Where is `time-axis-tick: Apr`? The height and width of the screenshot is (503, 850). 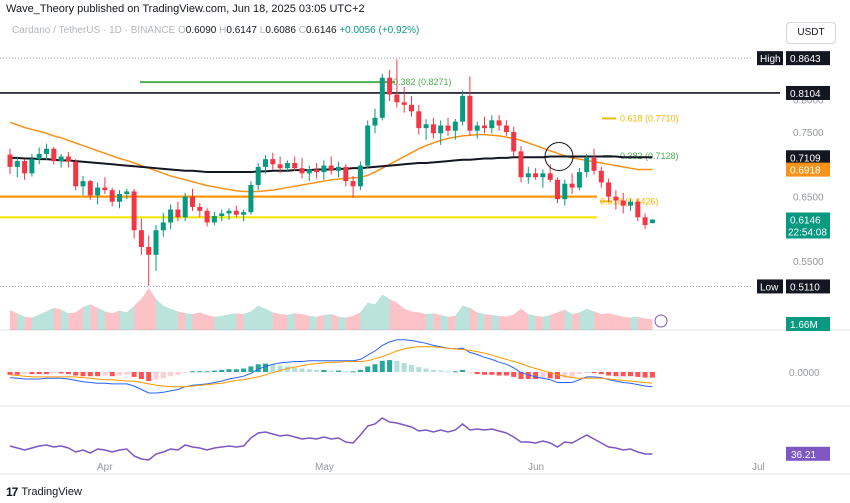 time-axis-tick: Apr is located at coordinates (105, 467).